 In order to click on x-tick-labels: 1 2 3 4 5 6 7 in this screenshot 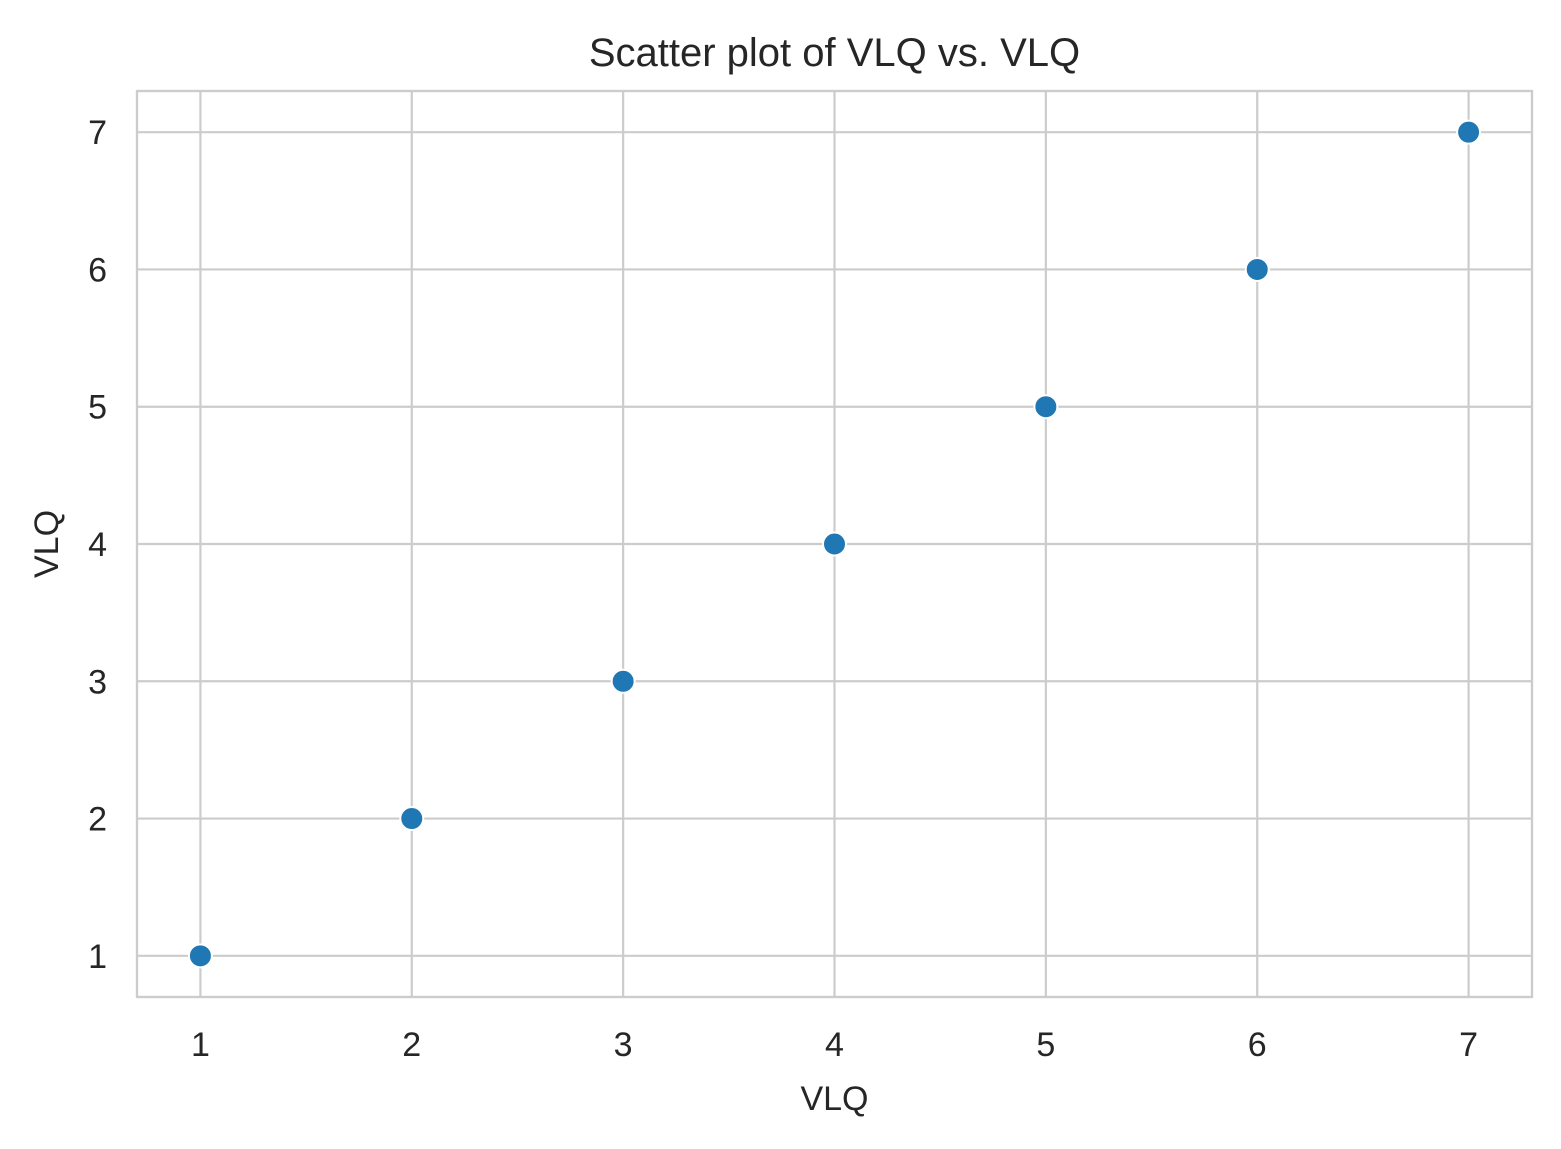, I will do `click(834, 1045)`.